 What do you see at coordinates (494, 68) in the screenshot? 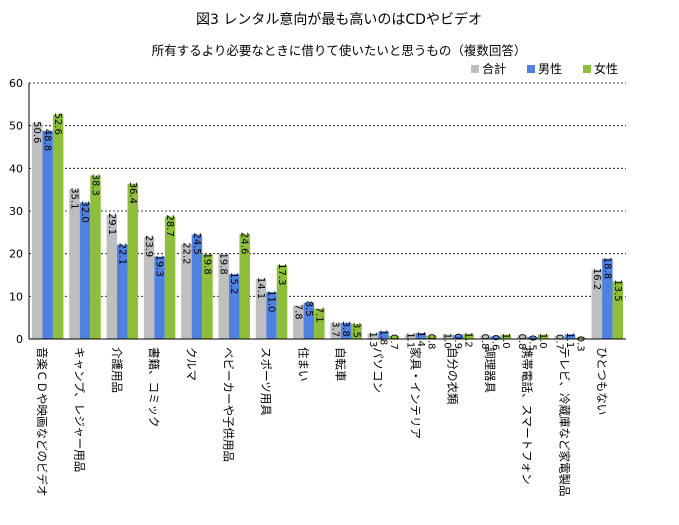
I see `legend-label-total: 合計` at bounding box center [494, 68].